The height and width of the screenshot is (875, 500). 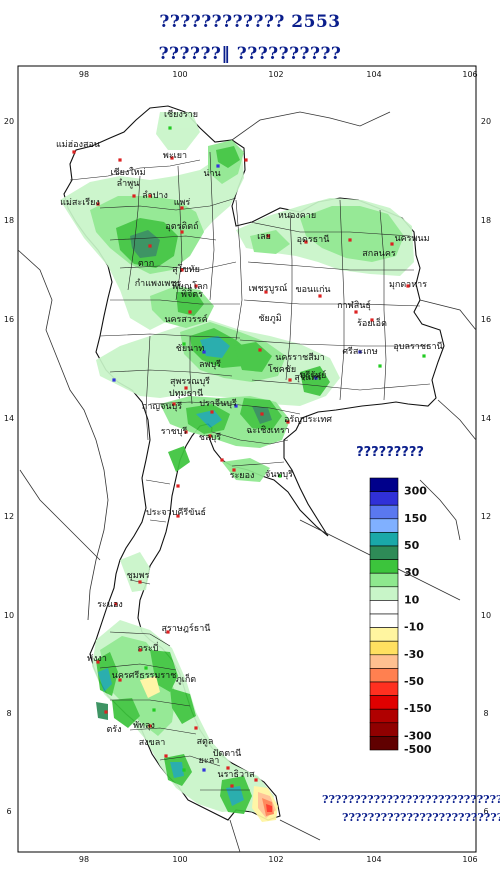 What do you see at coordinates (250, 54) in the screenshot?
I see `title-line-2: ??????‖ ??????????` at bounding box center [250, 54].